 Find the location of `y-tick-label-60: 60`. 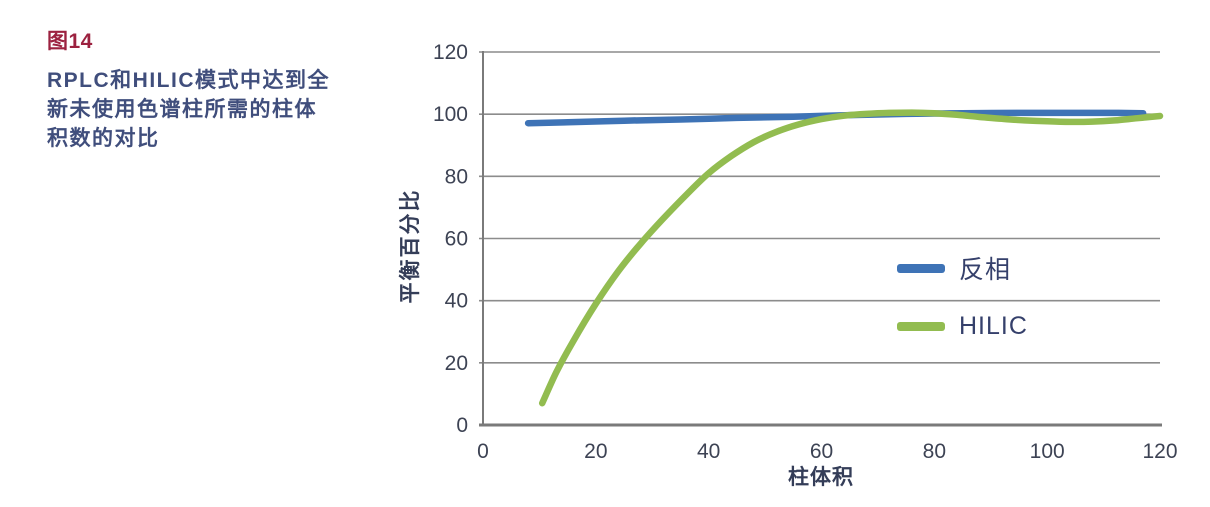

y-tick-label-60: 60 is located at coordinates (456, 239).